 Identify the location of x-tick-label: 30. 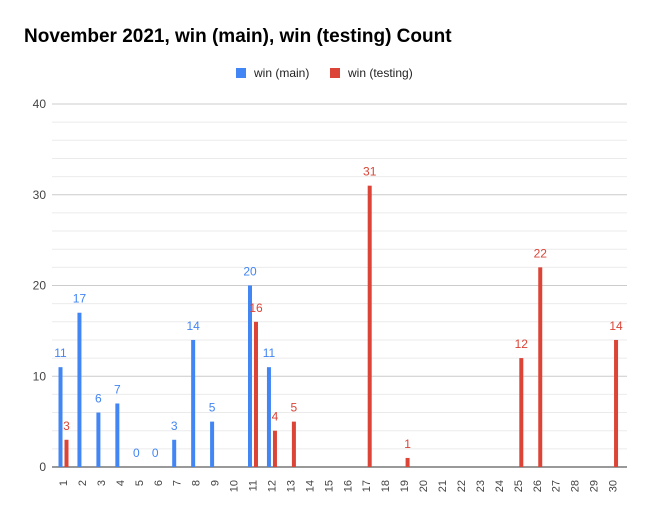
(614, 486).